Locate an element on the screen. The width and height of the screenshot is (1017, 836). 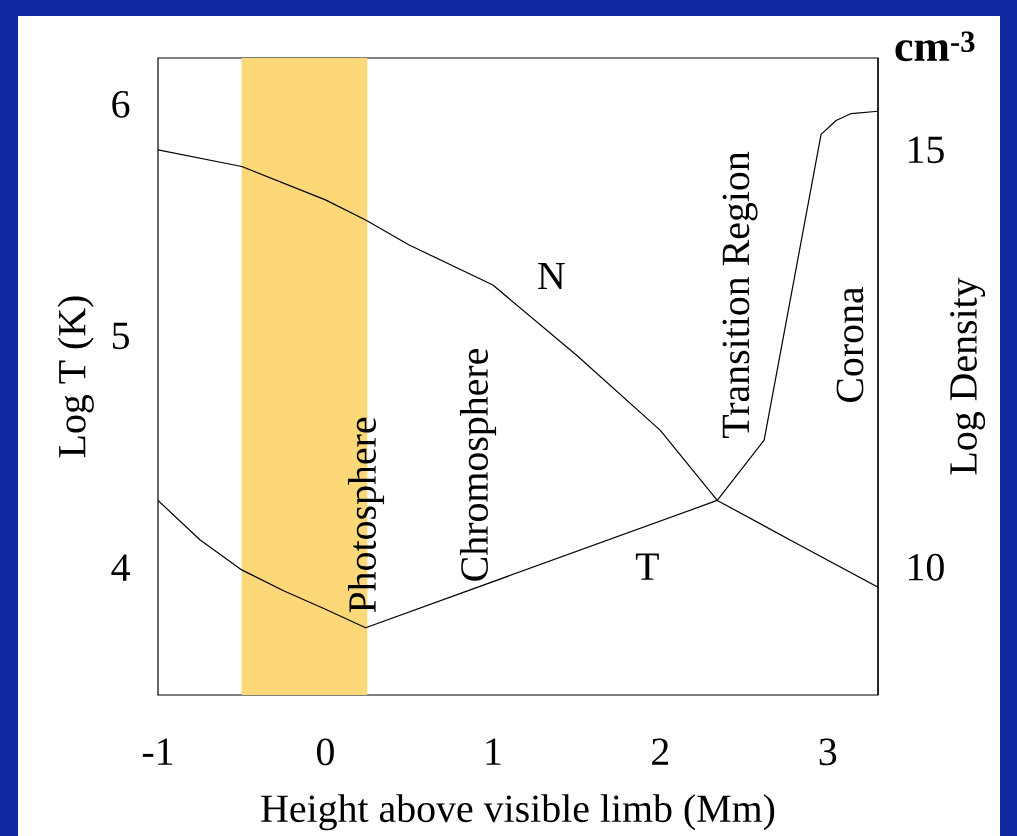
annotation: Corona is located at coordinates (850, 344).